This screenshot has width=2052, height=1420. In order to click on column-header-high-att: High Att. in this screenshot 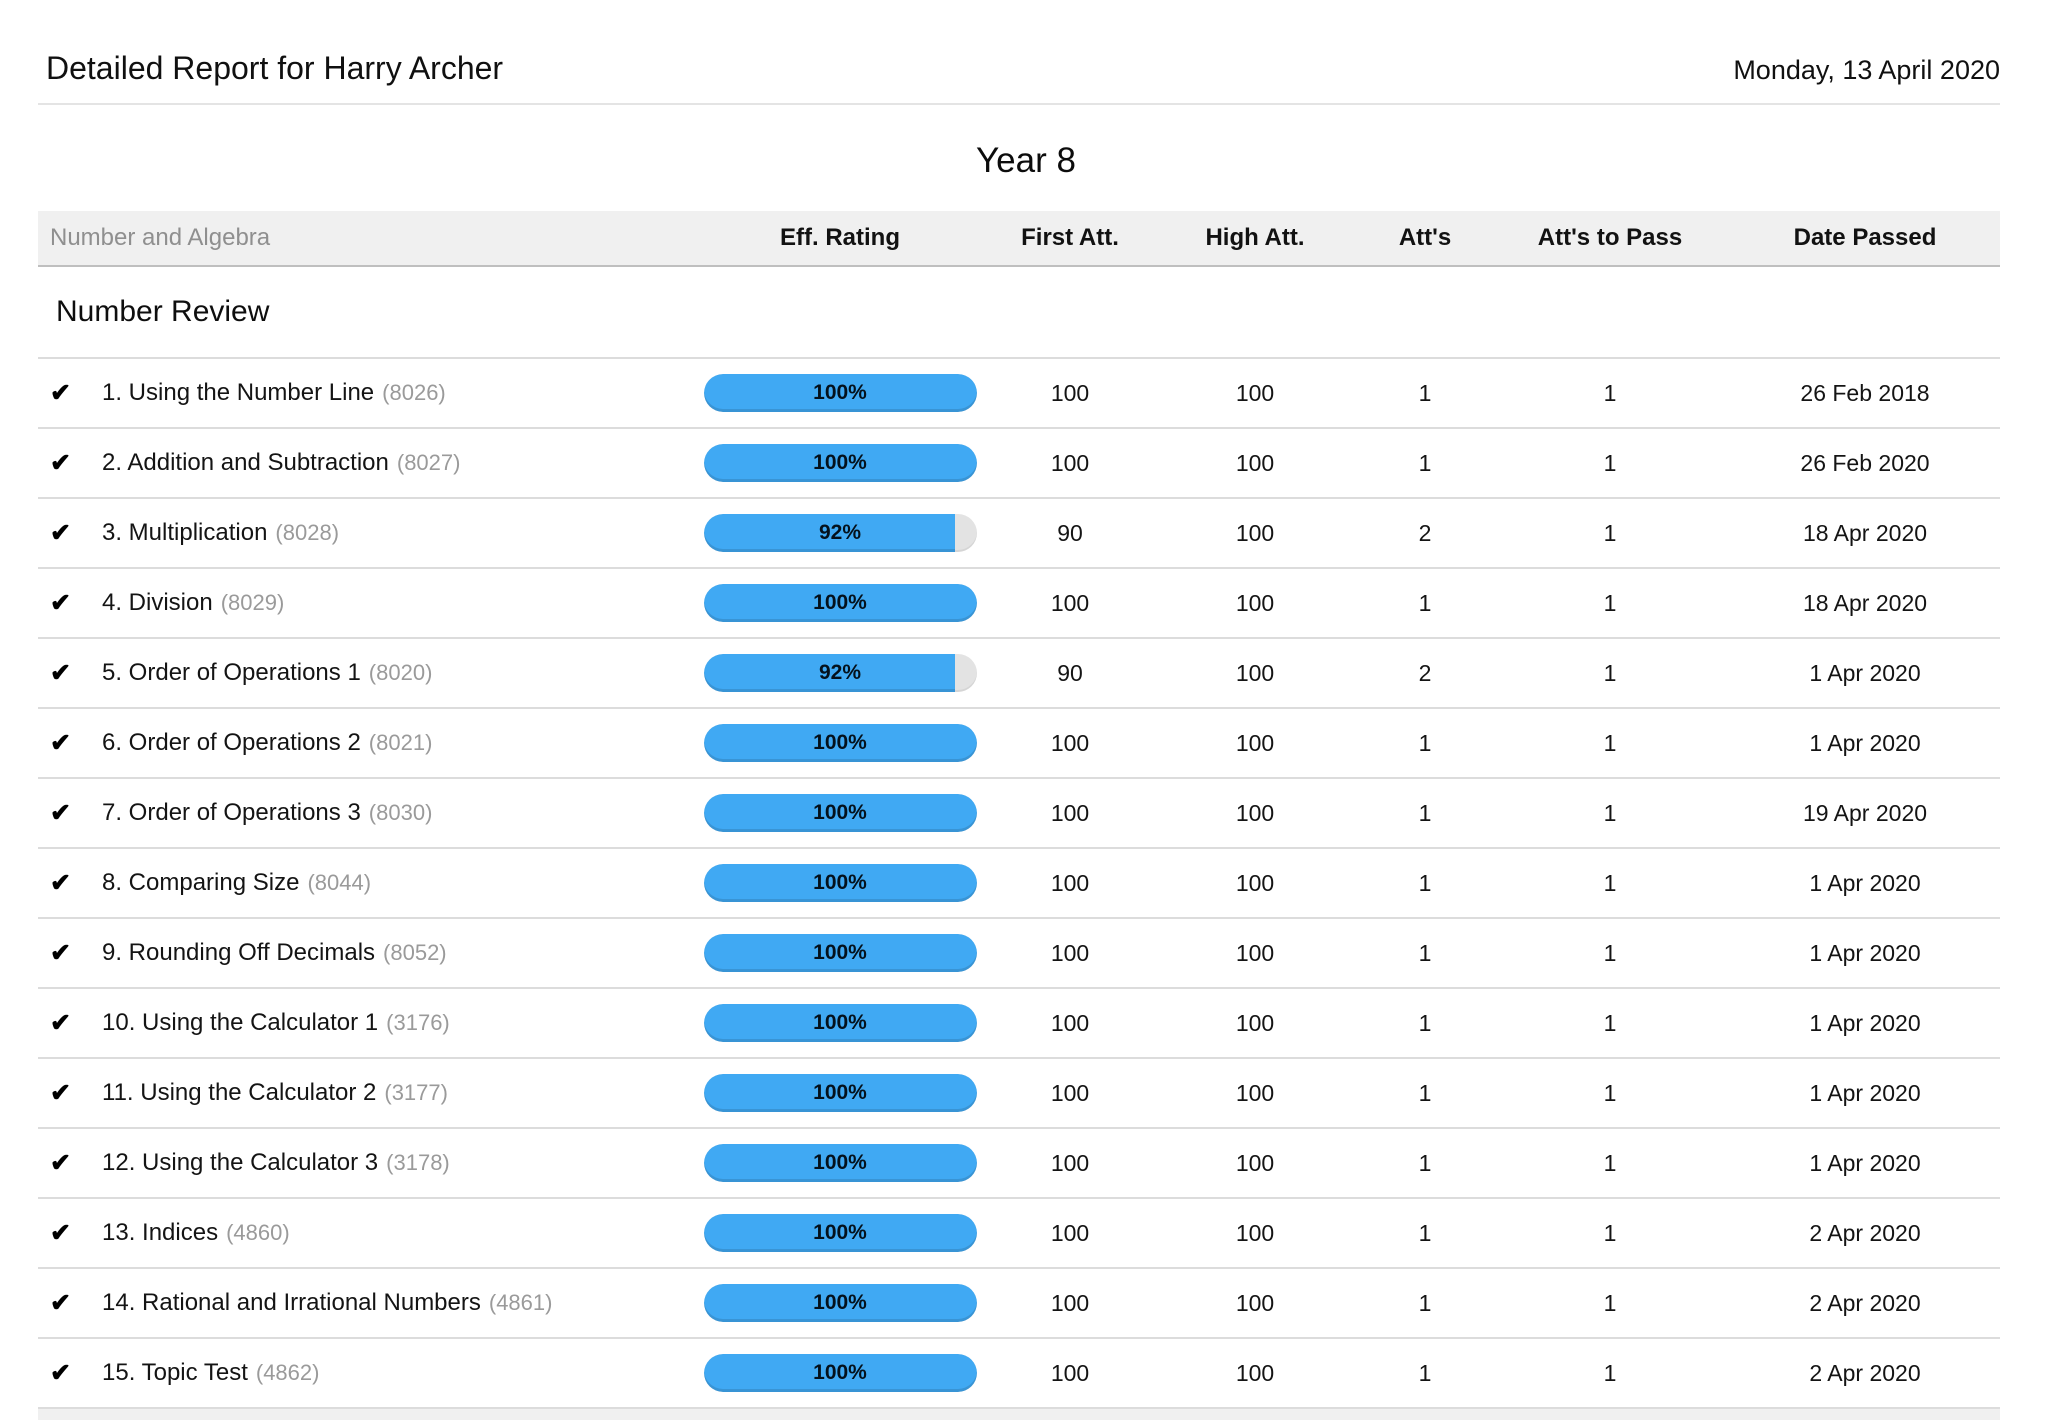, I will do `click(1255, 237)`.